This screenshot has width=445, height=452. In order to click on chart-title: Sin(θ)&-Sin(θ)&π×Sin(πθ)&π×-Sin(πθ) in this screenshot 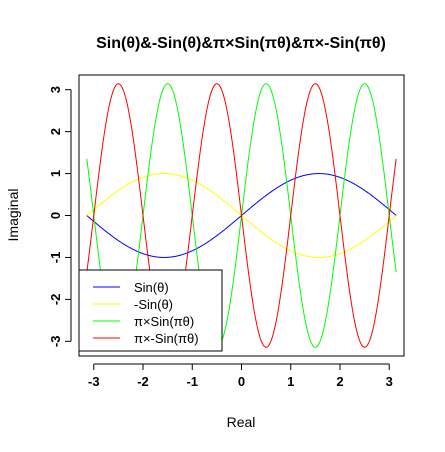, I will do `click(241, 43)`.